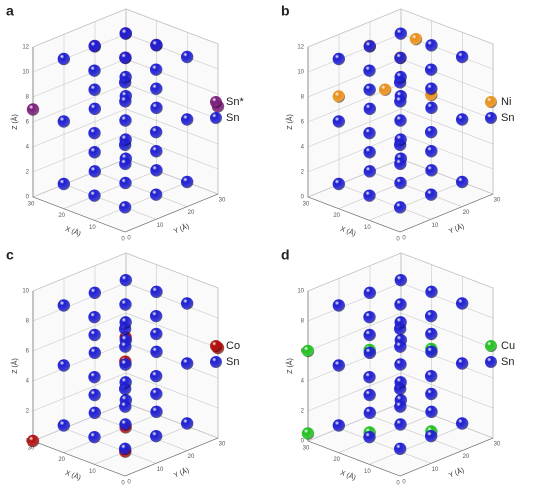 Image resolution: width=550 pixels, height=488 pixels. Describe the element at coordinates (285, 11) in the screenshot. I see `panel-label: b` at that location.